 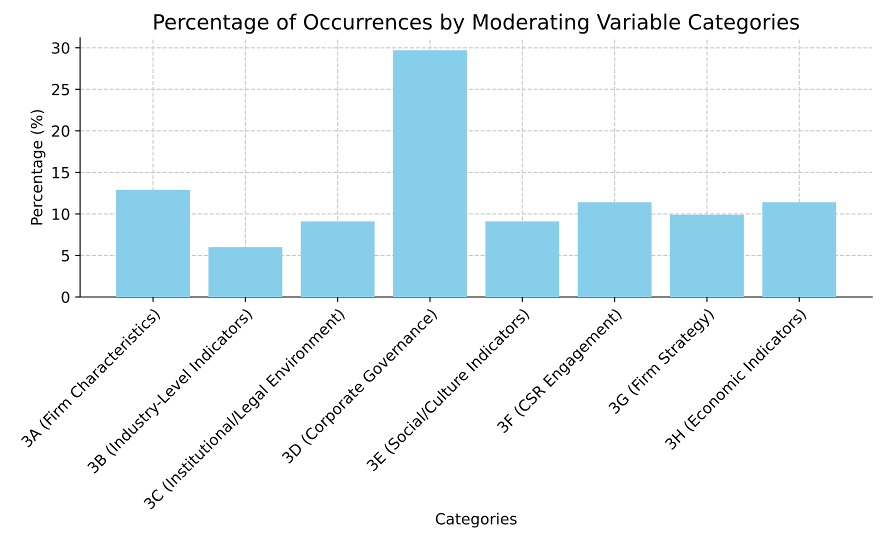 What do you see at coordinates (61, 48) in the screenshot?
I see `y-tick-label: 30` at bounding box center [61, 48].